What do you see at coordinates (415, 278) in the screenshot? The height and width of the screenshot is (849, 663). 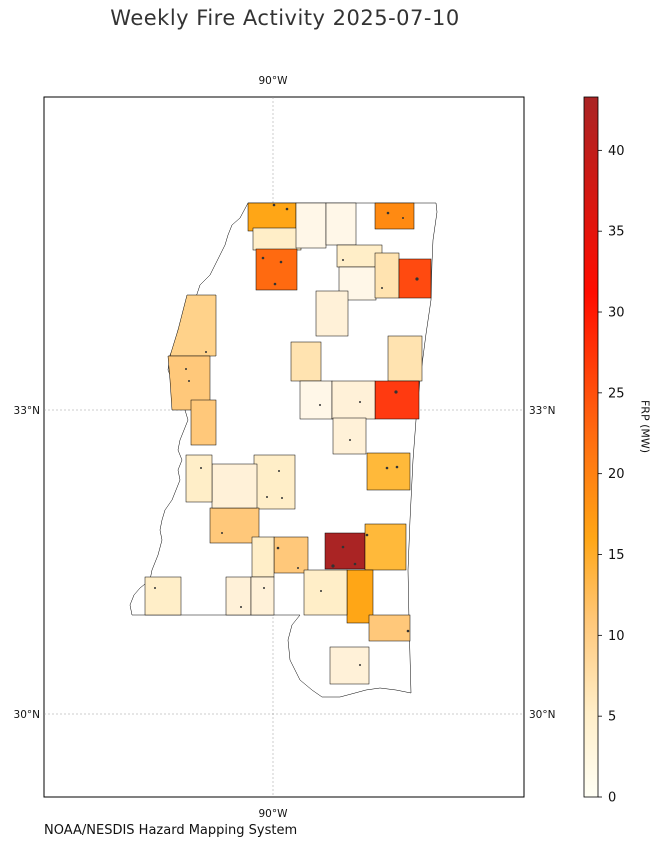 I see `county-monroe` at bounding box center [415, 278].